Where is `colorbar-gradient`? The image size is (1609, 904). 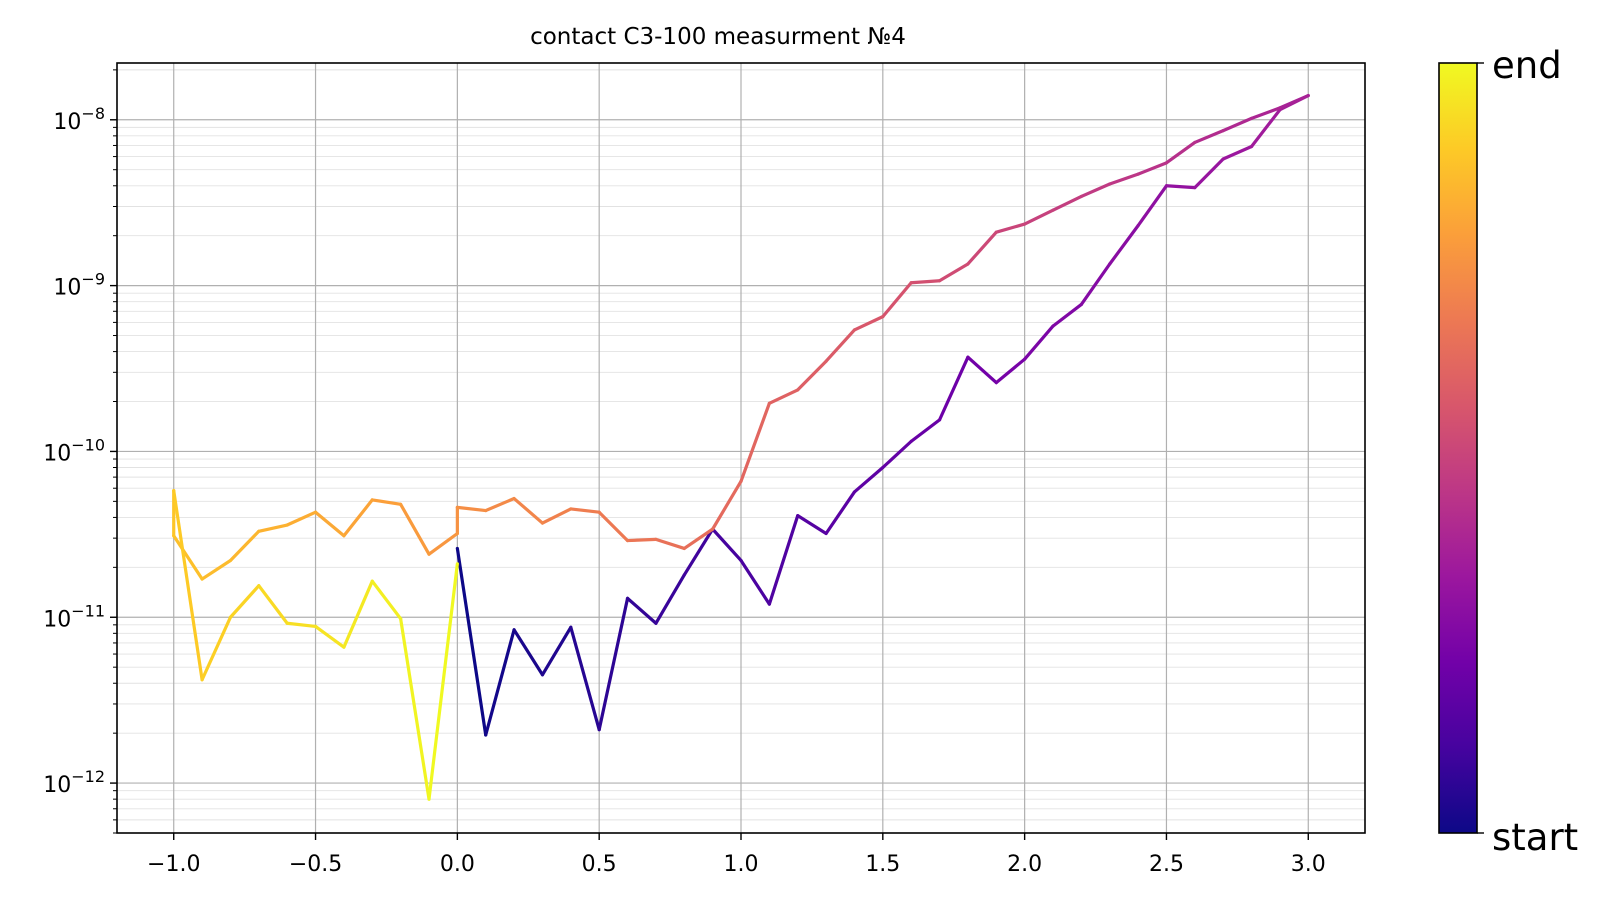 colorbar-gradient is located at coordinates (1458, 448).